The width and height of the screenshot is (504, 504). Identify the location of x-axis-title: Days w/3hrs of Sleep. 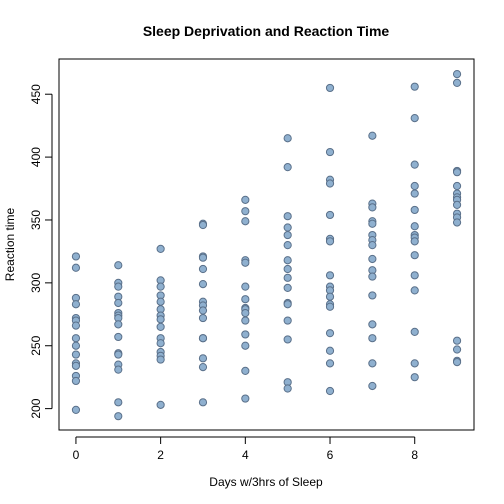
(266, 482).